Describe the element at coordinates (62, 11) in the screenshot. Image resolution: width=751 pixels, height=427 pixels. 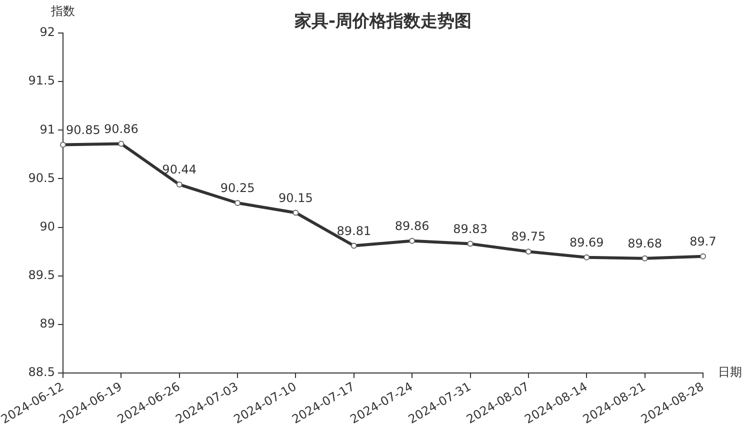
I see `y-axis-title: 指数` at that location.